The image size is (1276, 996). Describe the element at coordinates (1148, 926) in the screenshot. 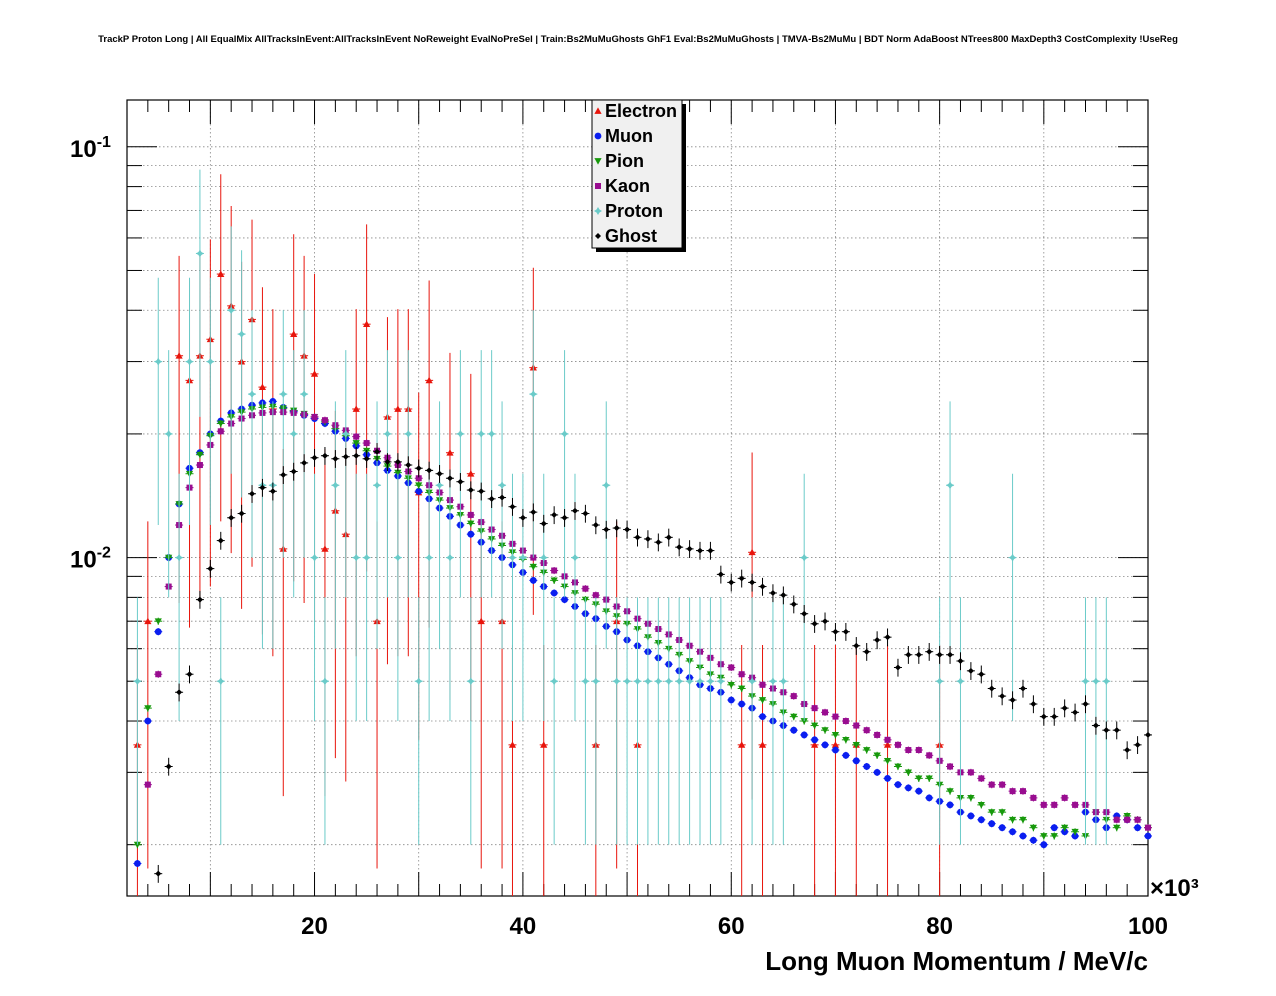

I see `x-tick-label: 100` at that location.